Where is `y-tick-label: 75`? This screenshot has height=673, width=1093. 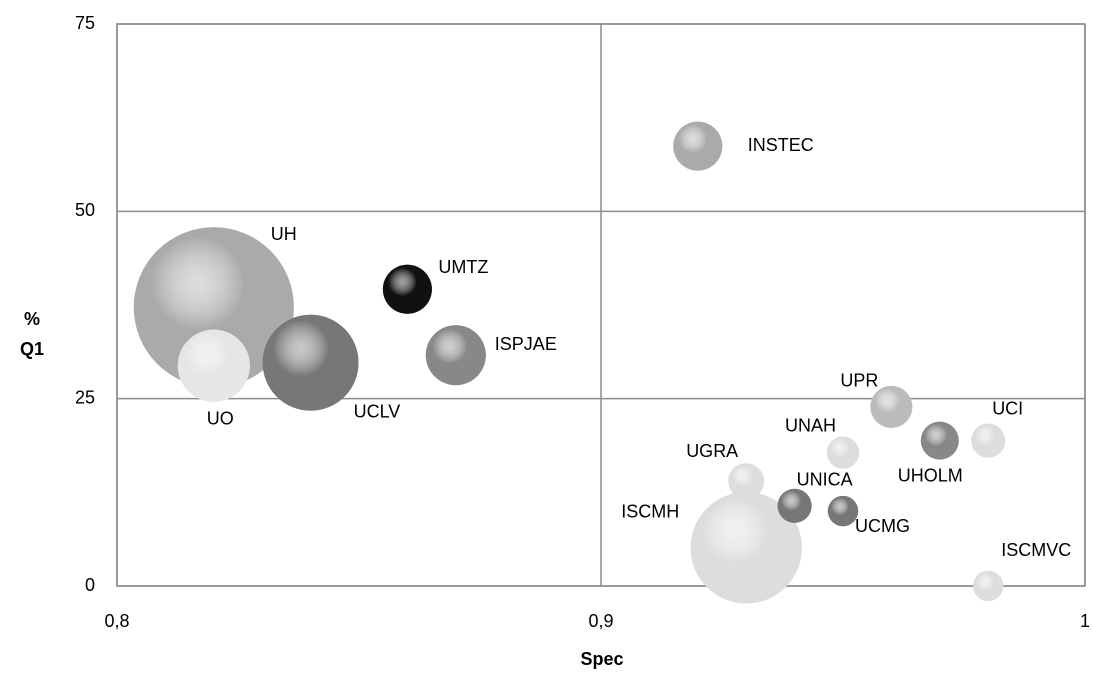 y-tick-label: 75 is located at coordinates (85, 23).